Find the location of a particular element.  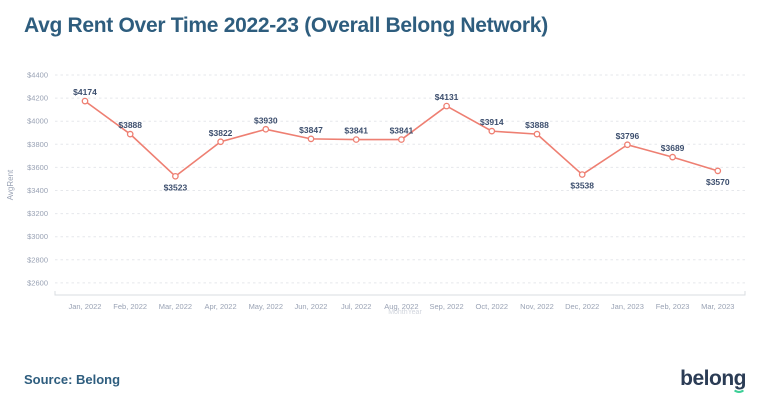

data-point-label: $3523 is located at coordinates (176, 187).